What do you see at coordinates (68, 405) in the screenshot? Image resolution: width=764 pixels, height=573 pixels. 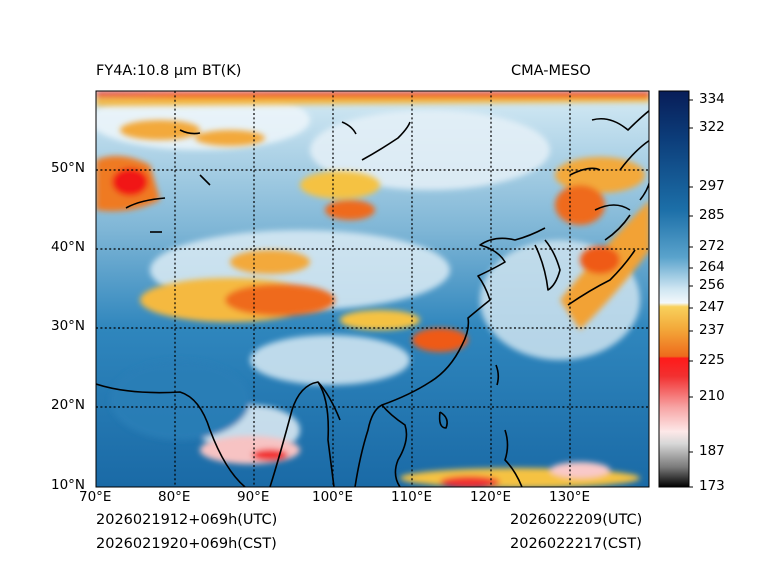 I see `lat-tick-label: 20°N` at bounding box center [68, 405].